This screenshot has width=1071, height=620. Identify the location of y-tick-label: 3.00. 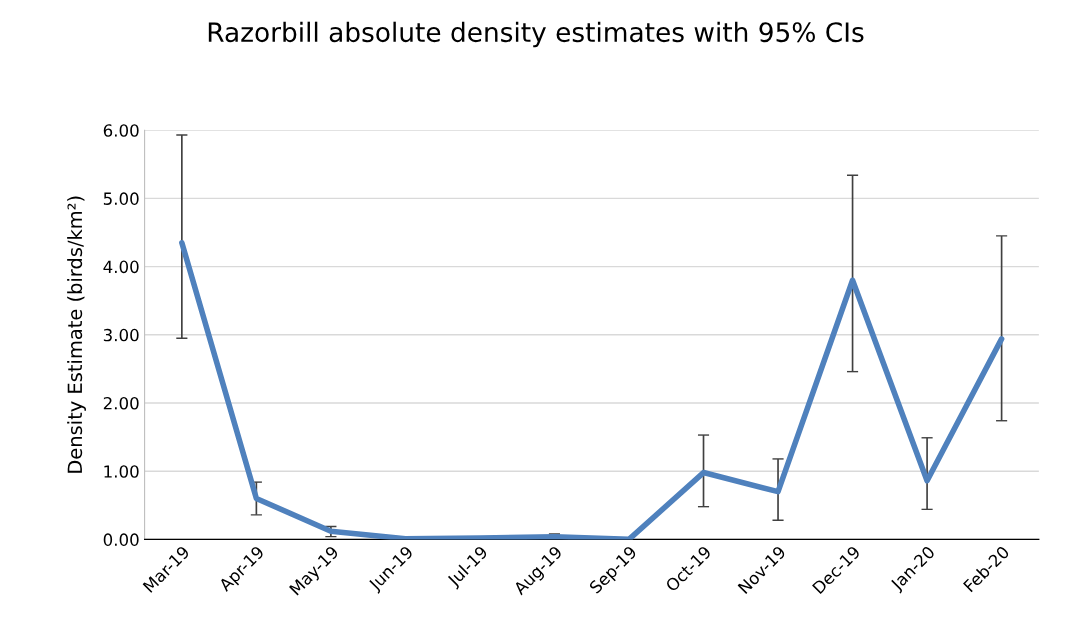
(121, 335).